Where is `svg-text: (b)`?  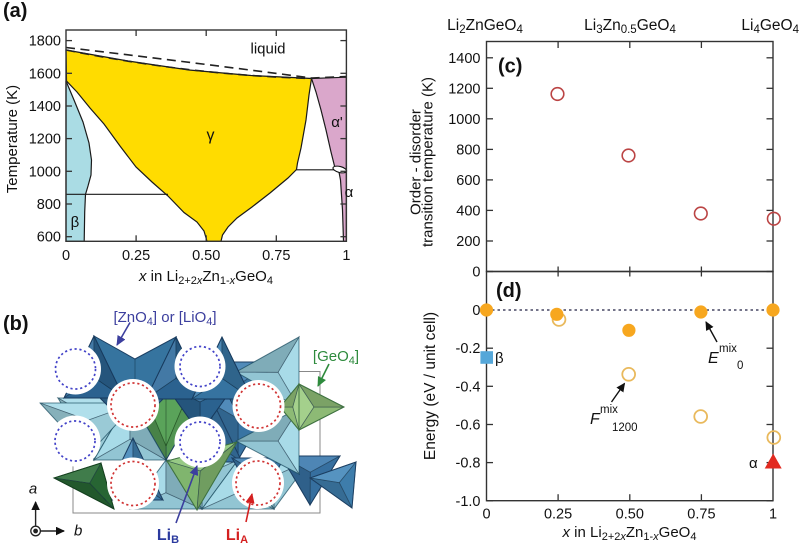 svg-text: (b) is located at coordinates (16, 324).